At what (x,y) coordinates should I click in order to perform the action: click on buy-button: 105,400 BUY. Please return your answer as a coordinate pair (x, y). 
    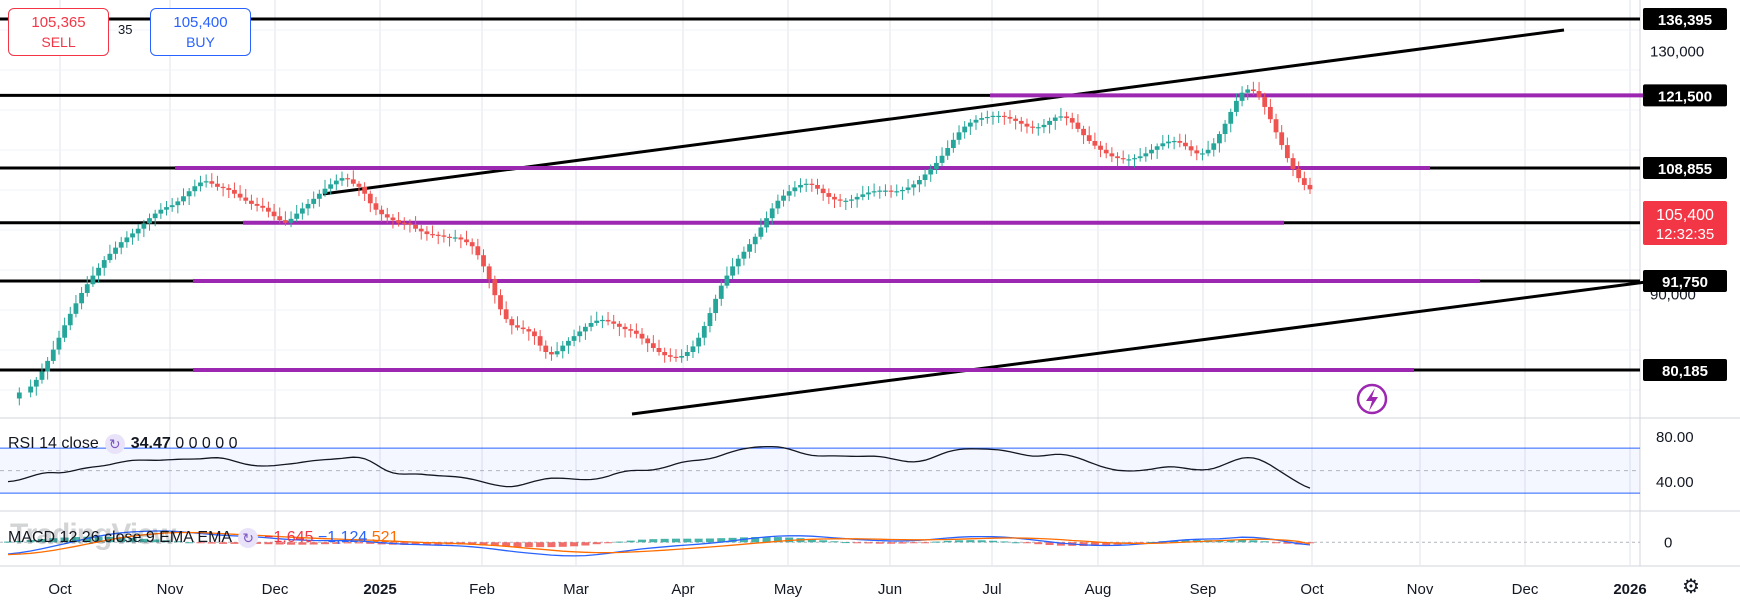
    Looking at the image, I should click on (200, 32).